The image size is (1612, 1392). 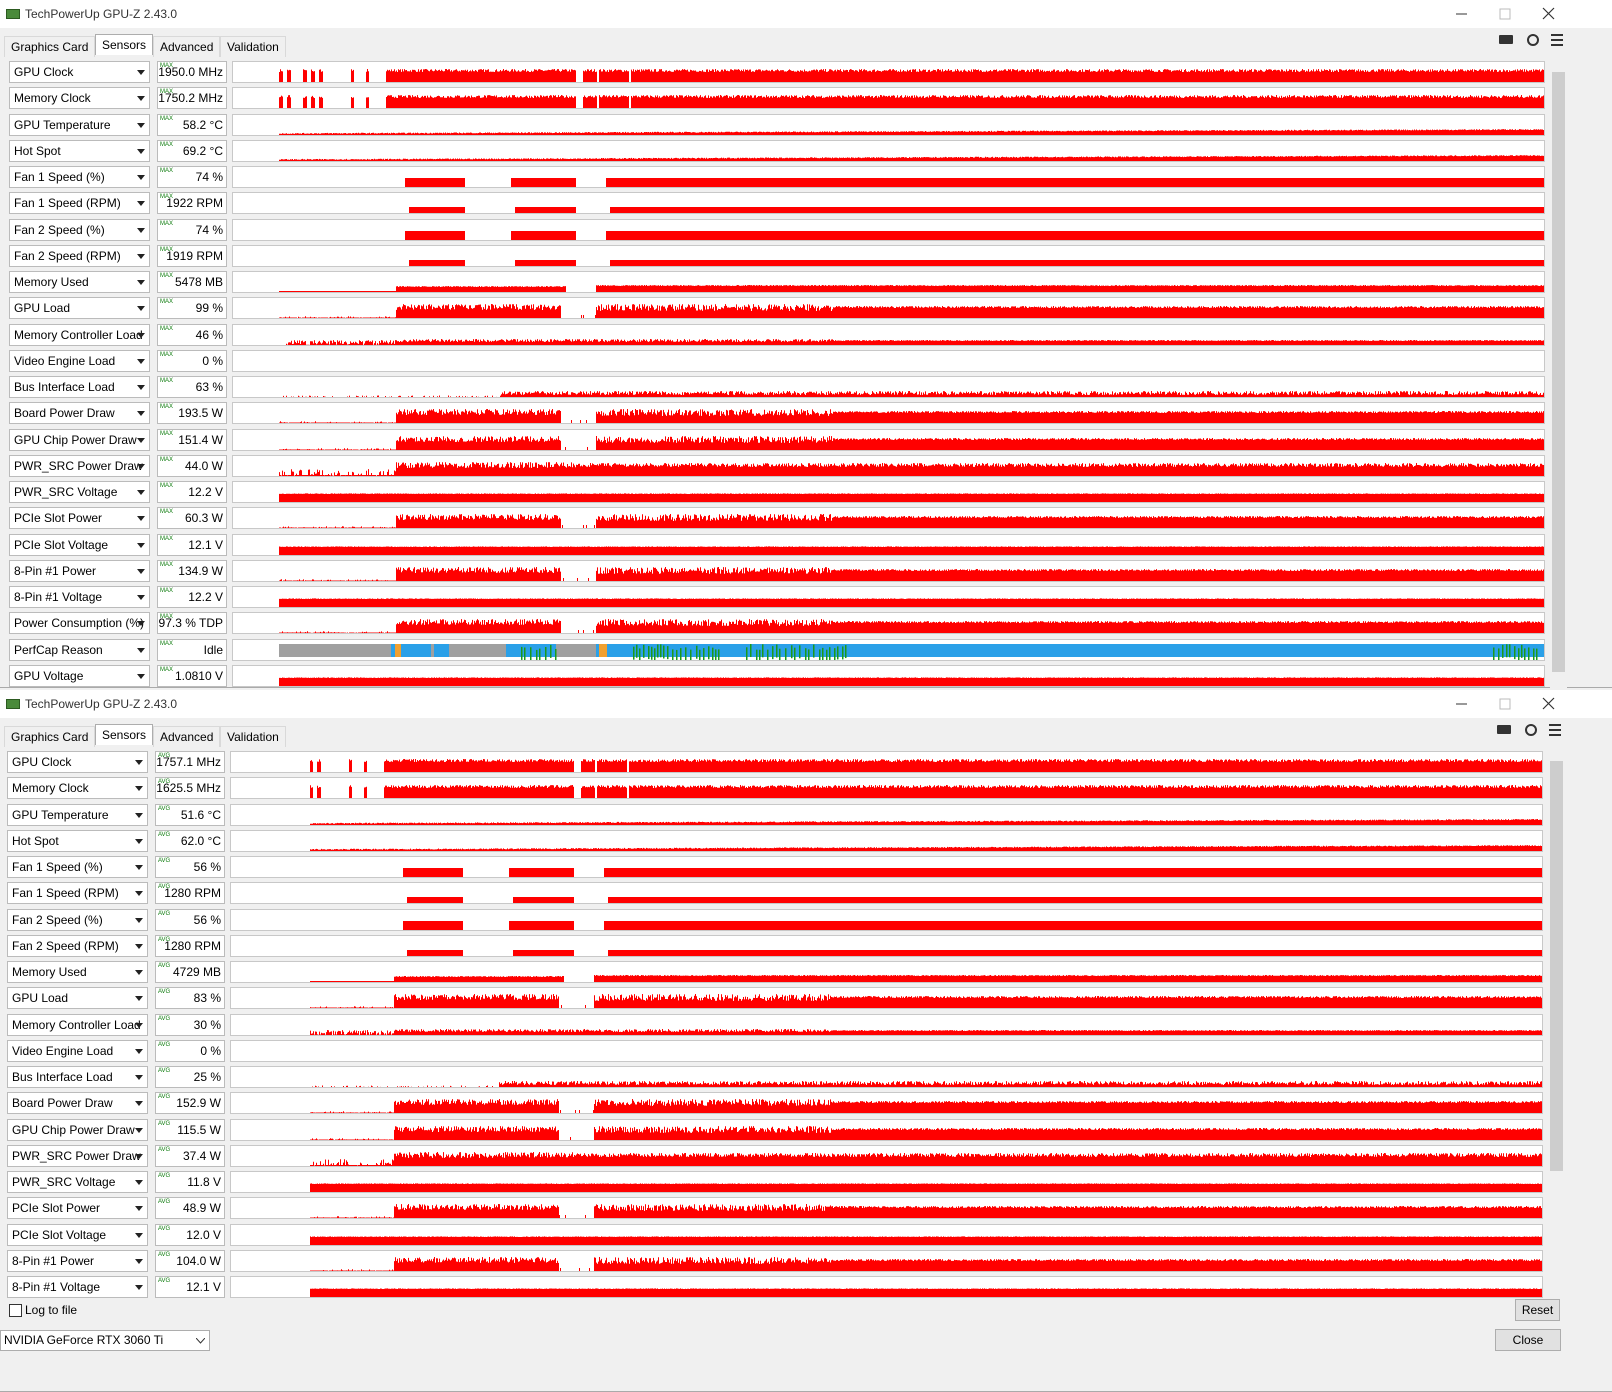 I want to click on sensor-name-dropdown: GPU Voltage, so click(x=79, y=676).